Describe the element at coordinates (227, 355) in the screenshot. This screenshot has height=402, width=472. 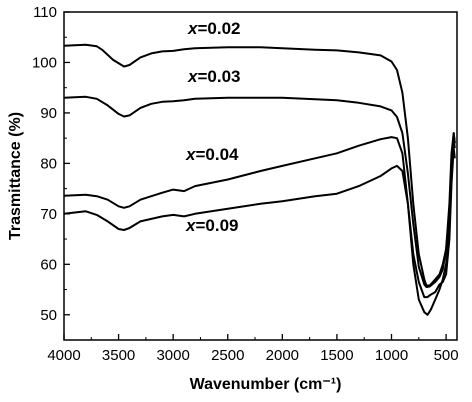
I see `x-tick-label: 2500` at that location.